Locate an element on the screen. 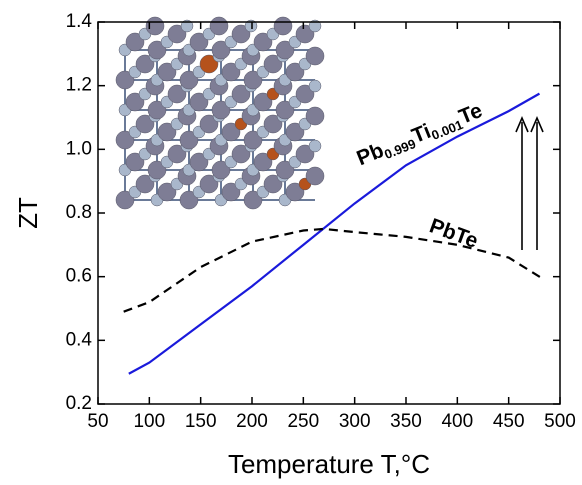  x-tick-label: 500 is located at coordinates (560, 421).